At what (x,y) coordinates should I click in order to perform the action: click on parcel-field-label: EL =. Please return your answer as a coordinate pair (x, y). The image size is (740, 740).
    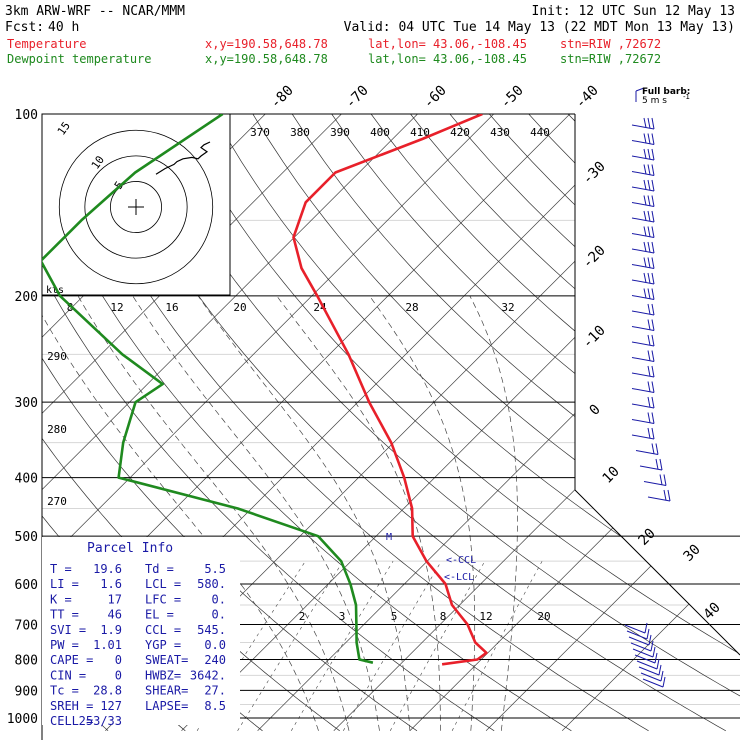
    Looking at the image, I should click on (159, 615).